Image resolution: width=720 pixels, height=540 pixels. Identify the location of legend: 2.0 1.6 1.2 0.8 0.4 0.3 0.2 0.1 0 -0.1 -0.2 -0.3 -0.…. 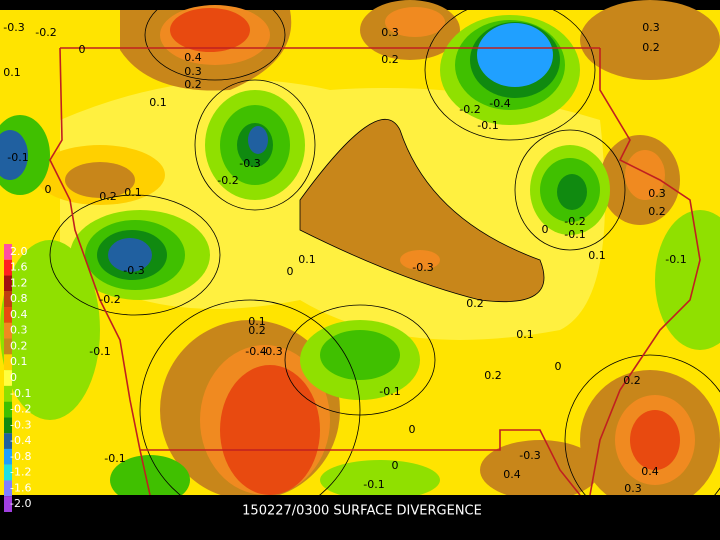
(17, 378).